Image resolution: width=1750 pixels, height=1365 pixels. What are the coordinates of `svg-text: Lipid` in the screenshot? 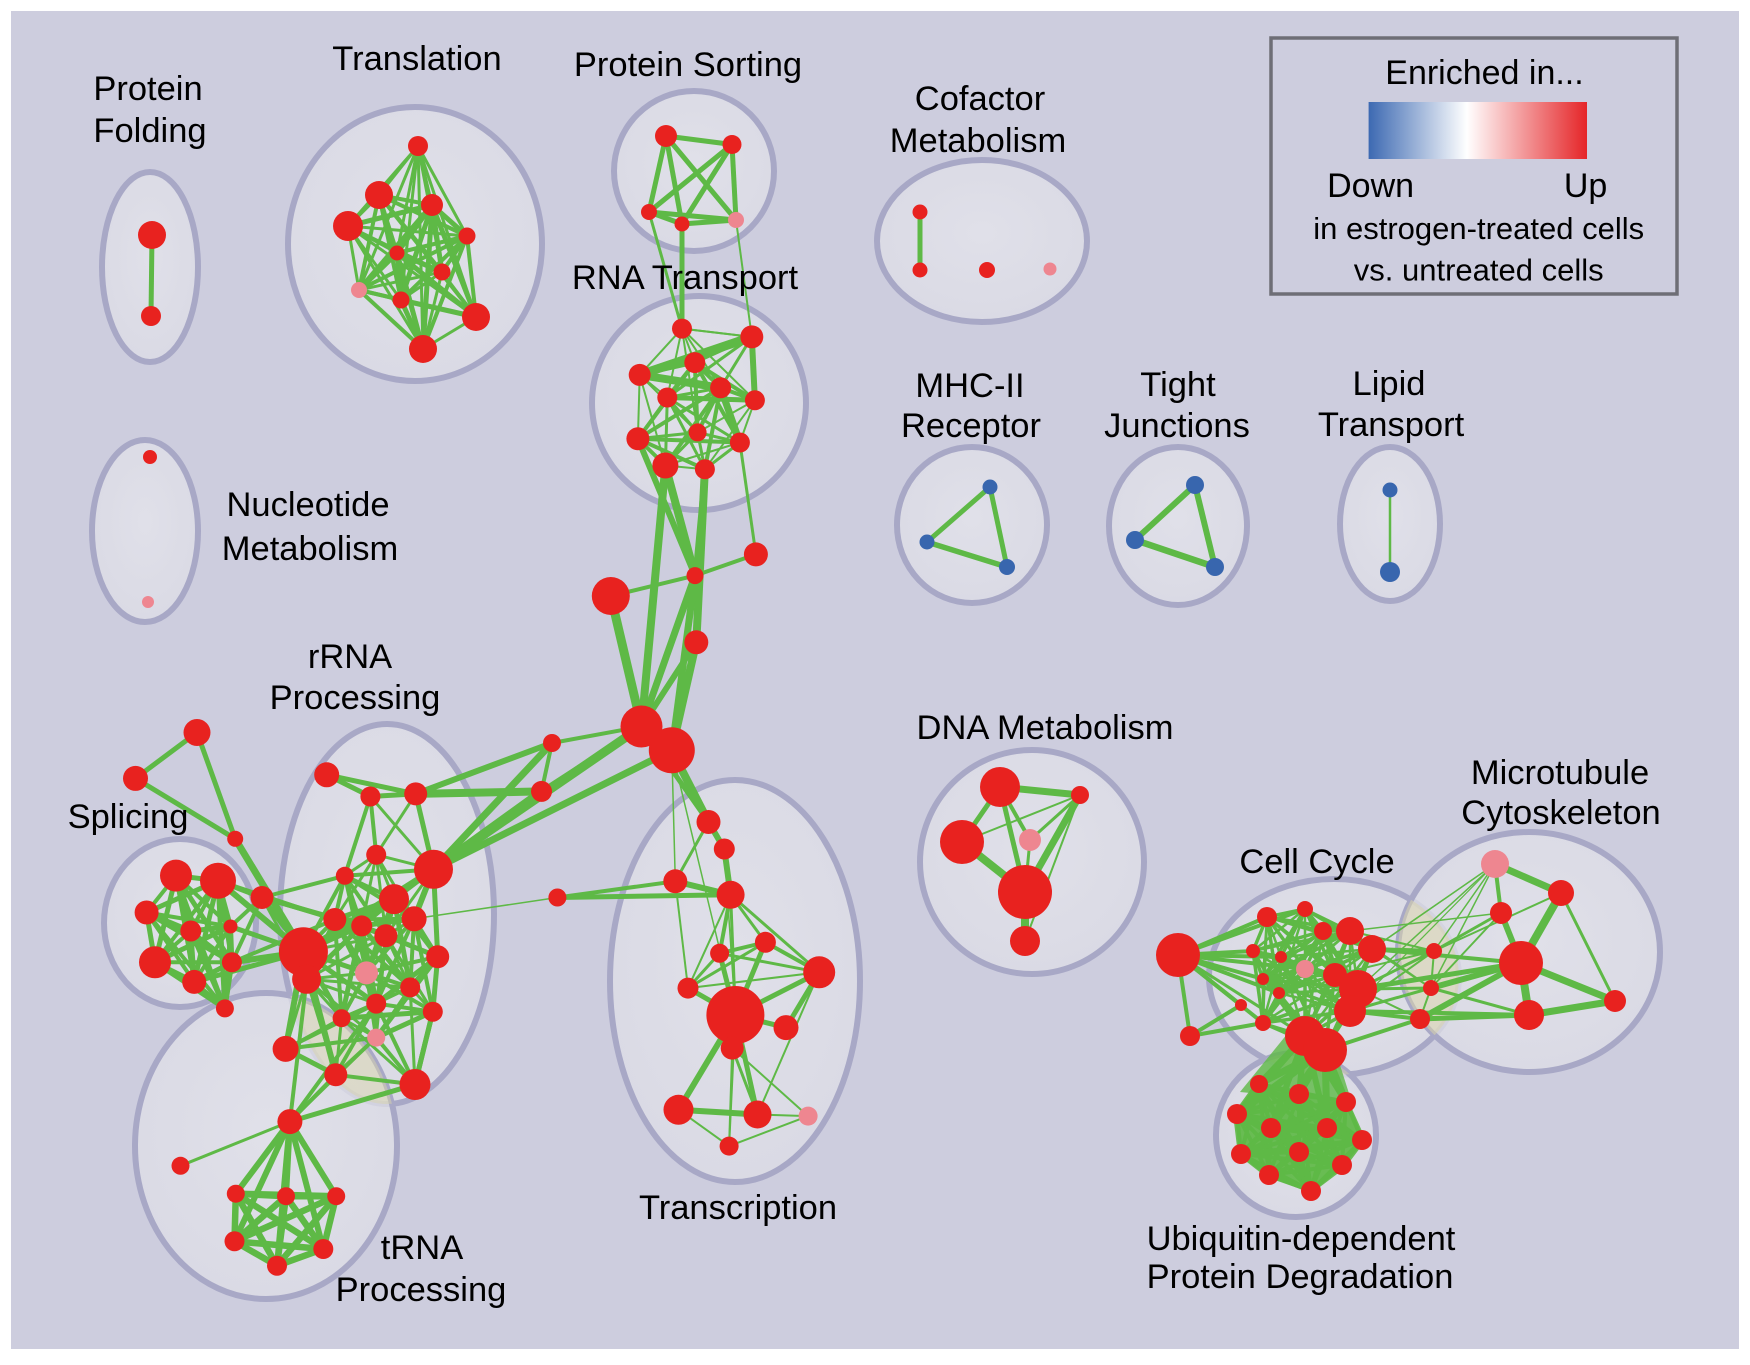 It's located at (1389, 384).